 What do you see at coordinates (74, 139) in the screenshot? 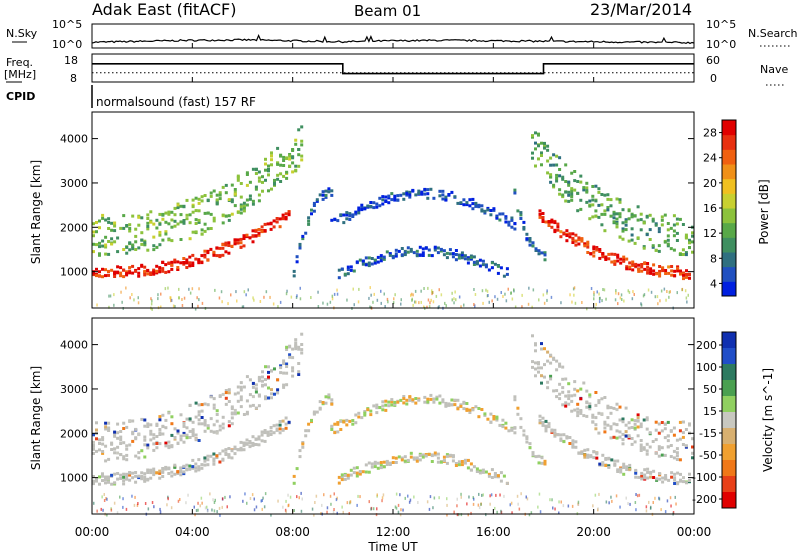
I see `y-tick-label: 4000` at bounding box center [74, 139].